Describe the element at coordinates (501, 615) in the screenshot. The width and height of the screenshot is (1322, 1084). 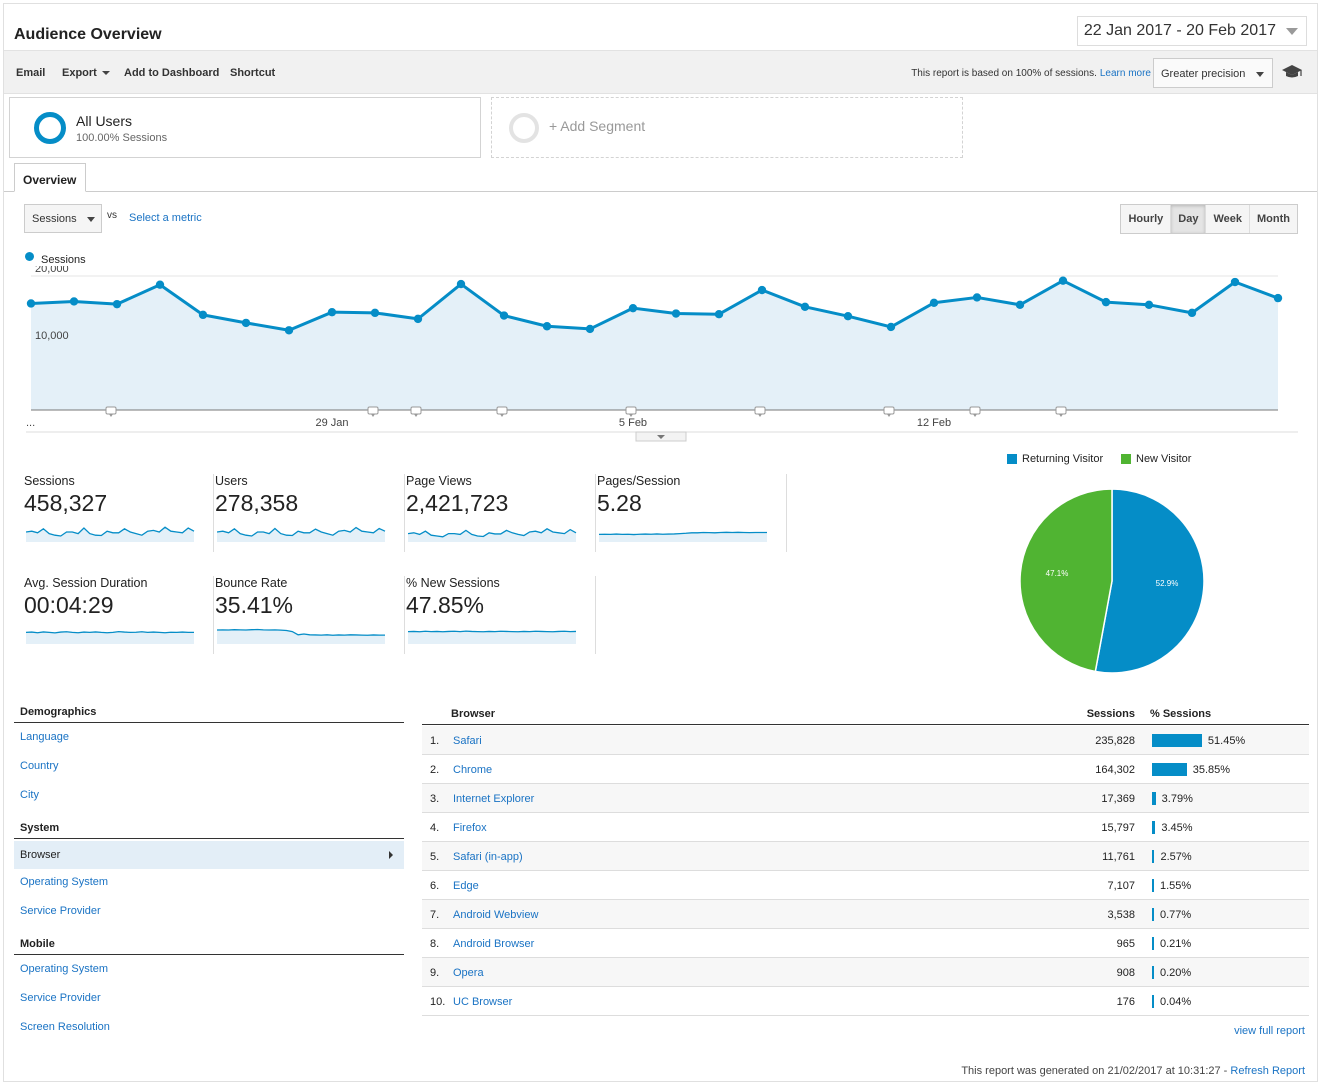
I see `scorecard--new-sessions: % New Sessions 47.85%` at that location.